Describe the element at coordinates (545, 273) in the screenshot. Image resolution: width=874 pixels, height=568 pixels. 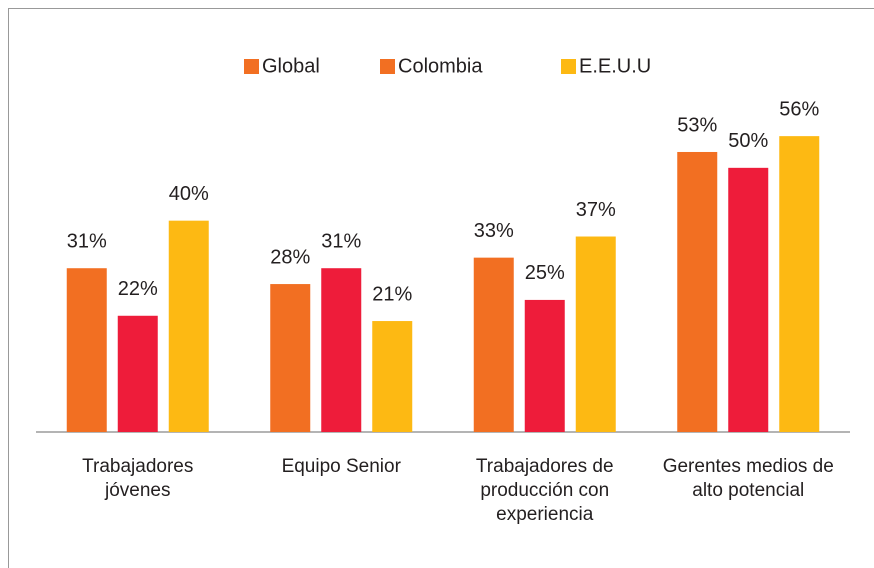
I see `data-label: 25%` at that location.